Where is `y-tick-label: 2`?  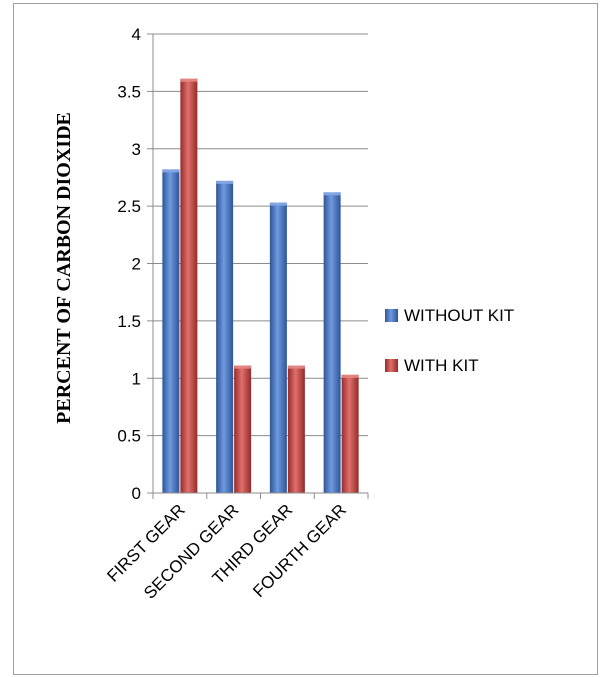 y-tick-label: 2 is located at coordinates (136, 264).